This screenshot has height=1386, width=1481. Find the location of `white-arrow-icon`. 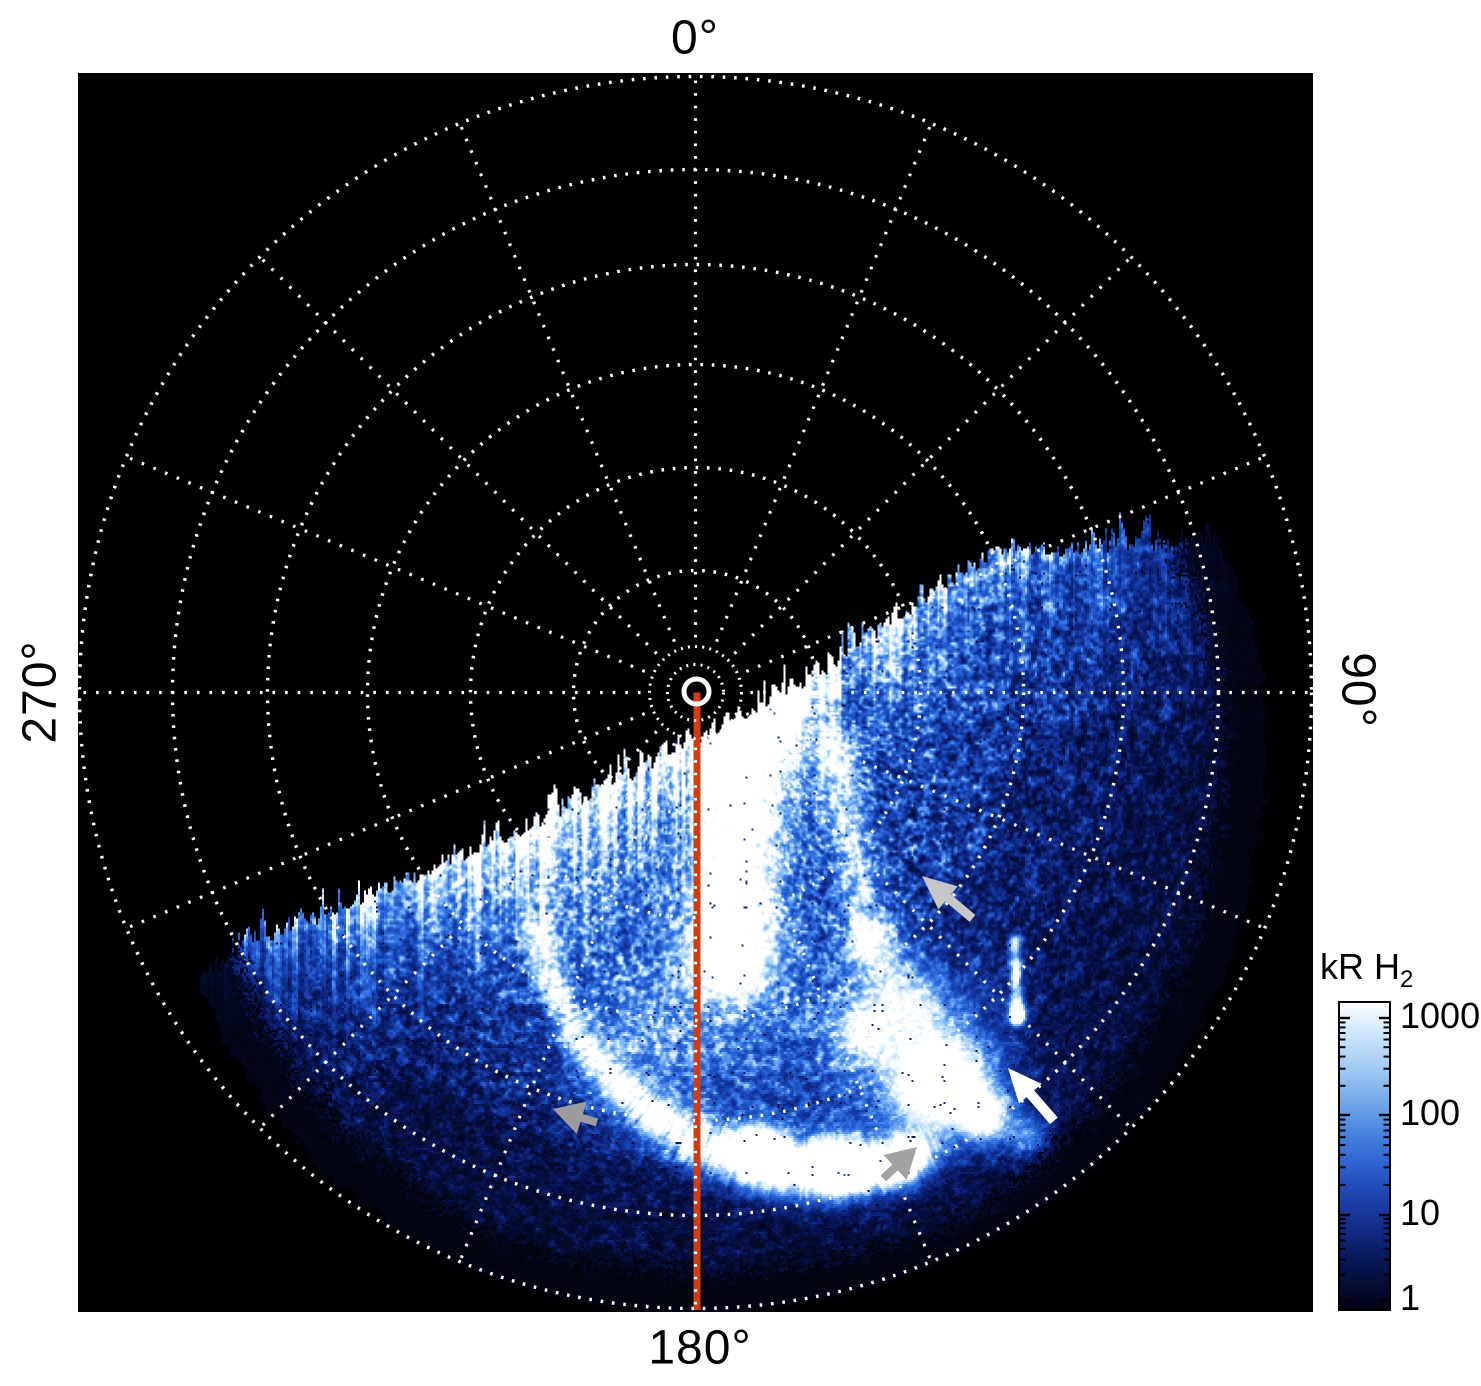

white-arrow-icon is located at coordinates (1033, 1096).